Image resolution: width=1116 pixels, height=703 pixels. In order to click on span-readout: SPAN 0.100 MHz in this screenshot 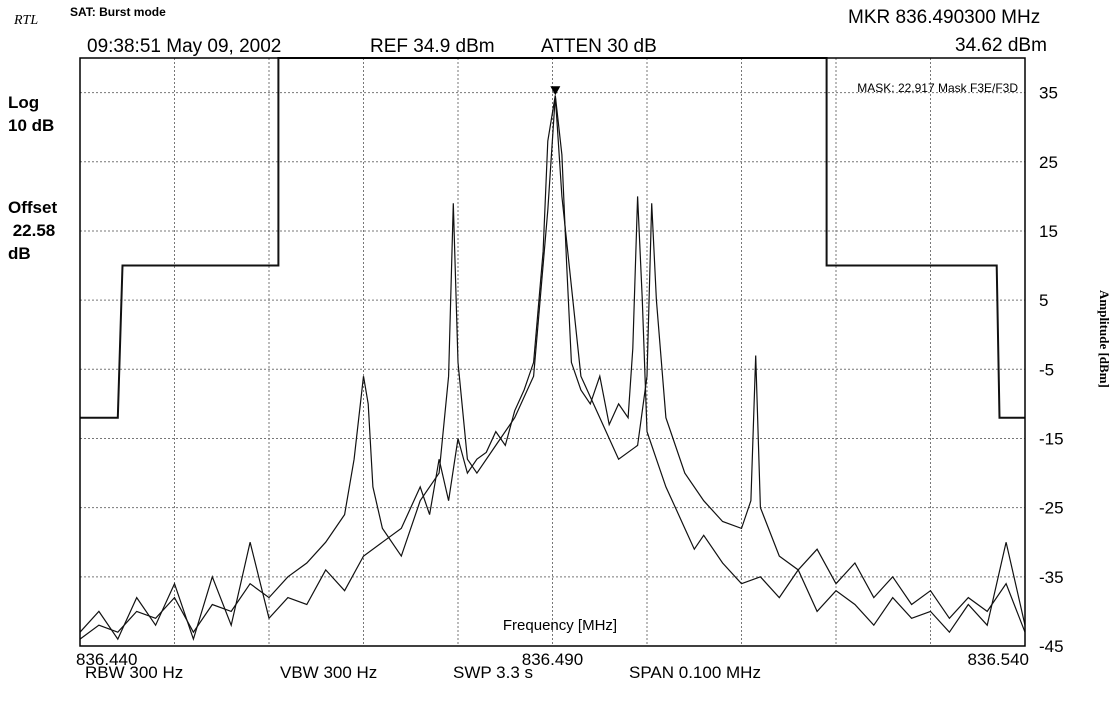, I will do `click(695, 672)`.